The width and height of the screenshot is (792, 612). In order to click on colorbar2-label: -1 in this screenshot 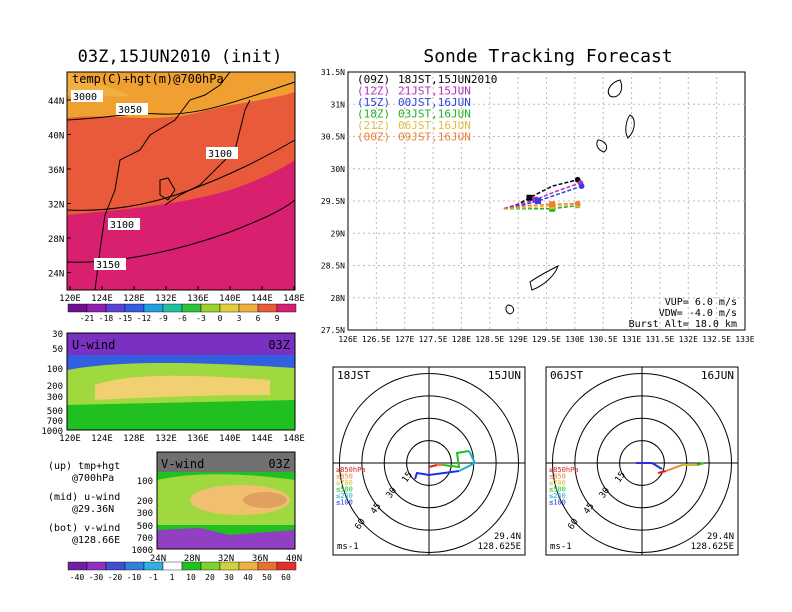, I will do `click(153, 577)`.